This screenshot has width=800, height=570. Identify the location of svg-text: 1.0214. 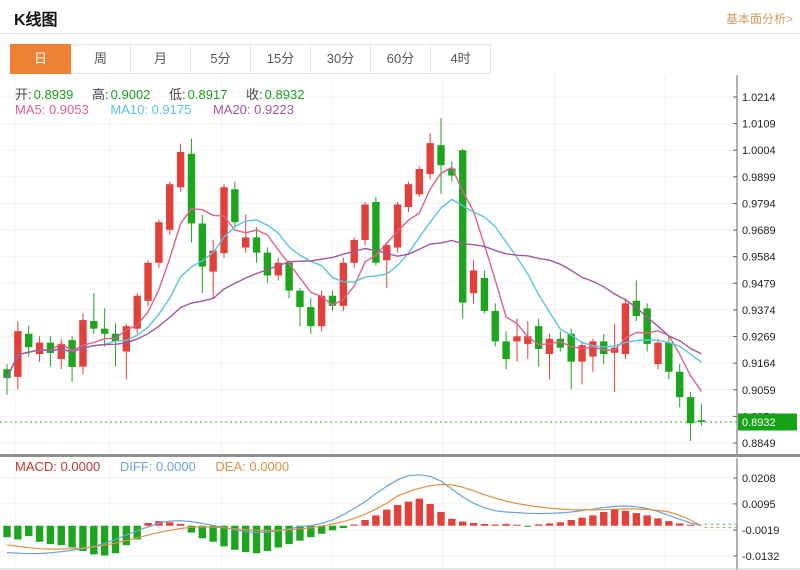
(759, 98).